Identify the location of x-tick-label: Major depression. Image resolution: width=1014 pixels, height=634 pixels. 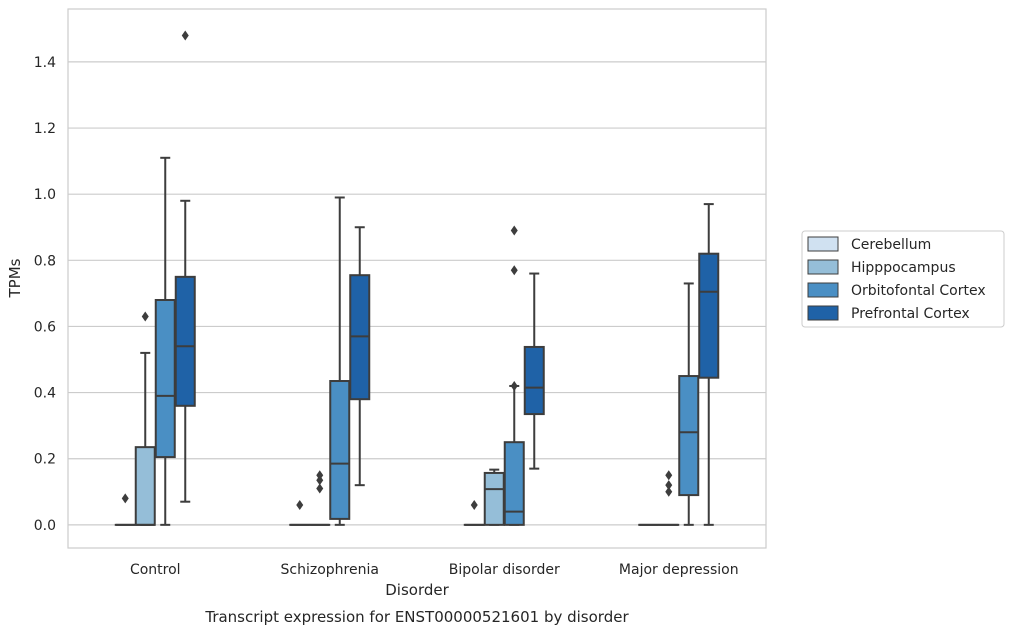
(679, 570).